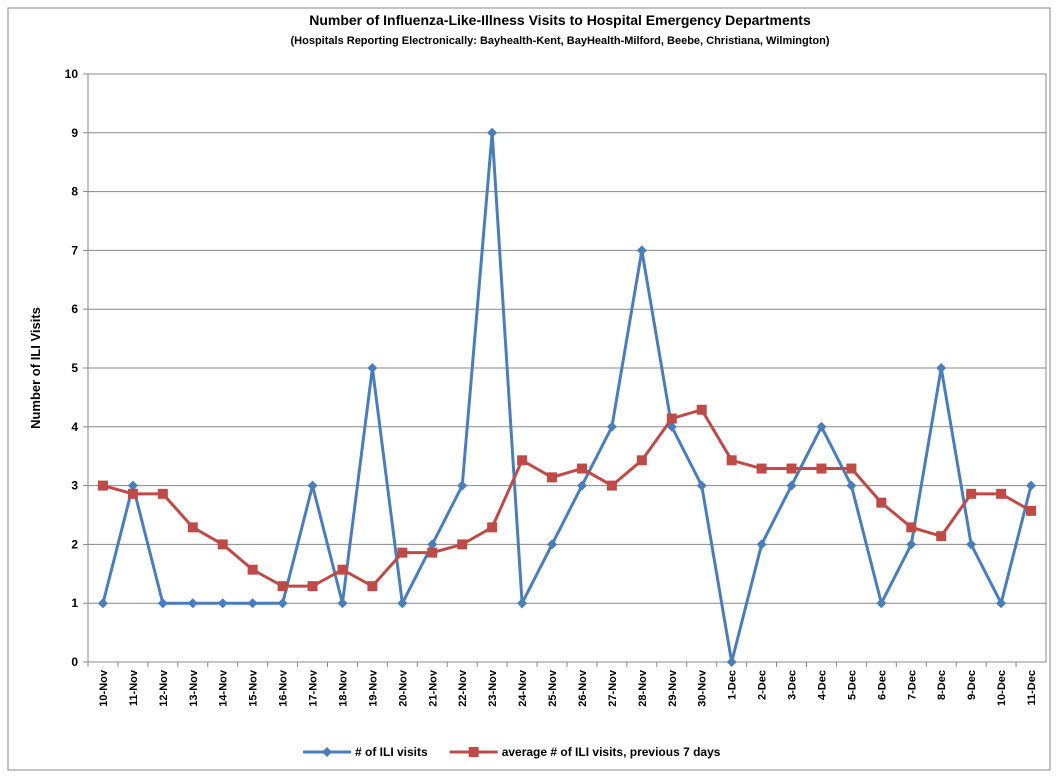 The image size is (1060, 781). Describe the element at coordinates (74, 427) in the screenshot. I see `y-tick-label: 4` at that location.